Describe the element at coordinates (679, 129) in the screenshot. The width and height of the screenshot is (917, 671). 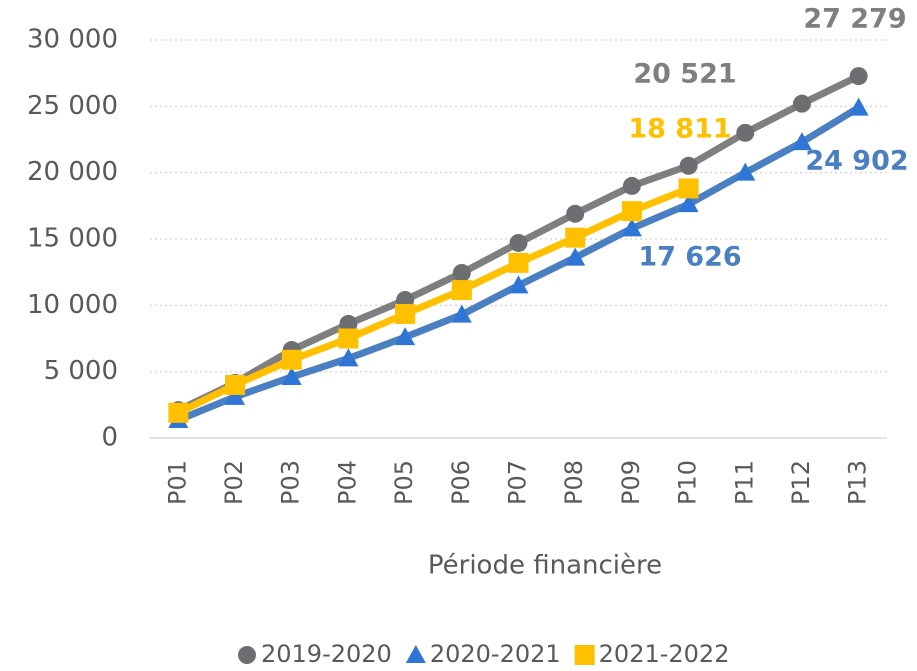
I see `data-label: 18 811` at that location.